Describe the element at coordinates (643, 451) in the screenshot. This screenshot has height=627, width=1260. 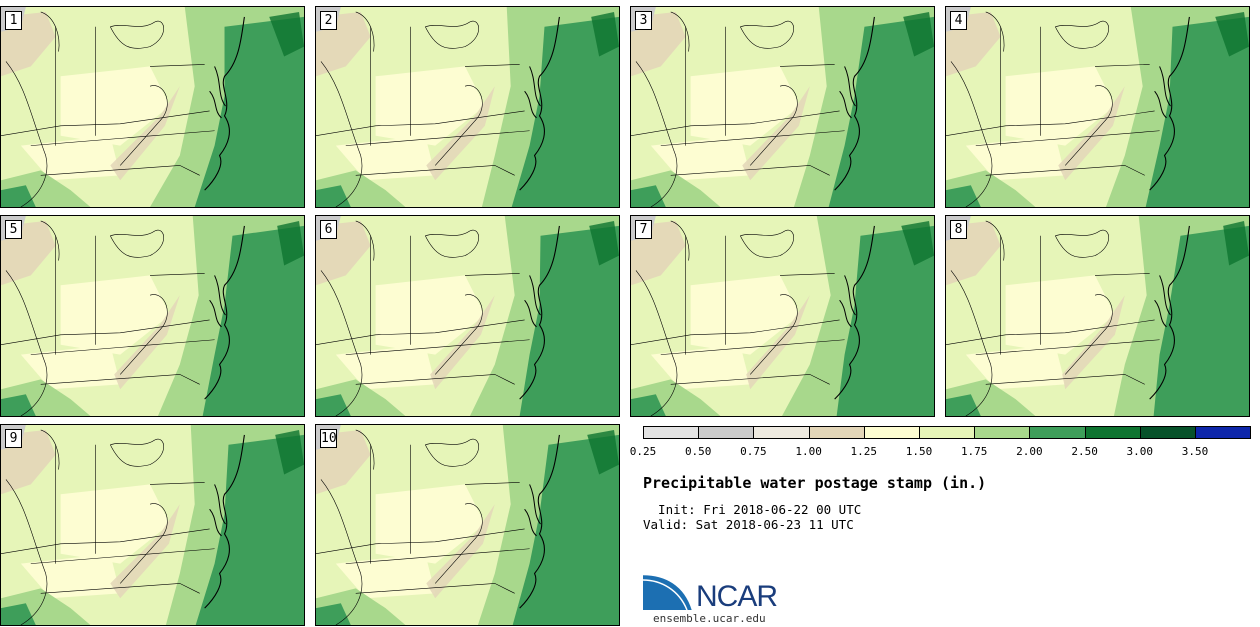
I see `colorbar-tick-label: 0.25` at that location.